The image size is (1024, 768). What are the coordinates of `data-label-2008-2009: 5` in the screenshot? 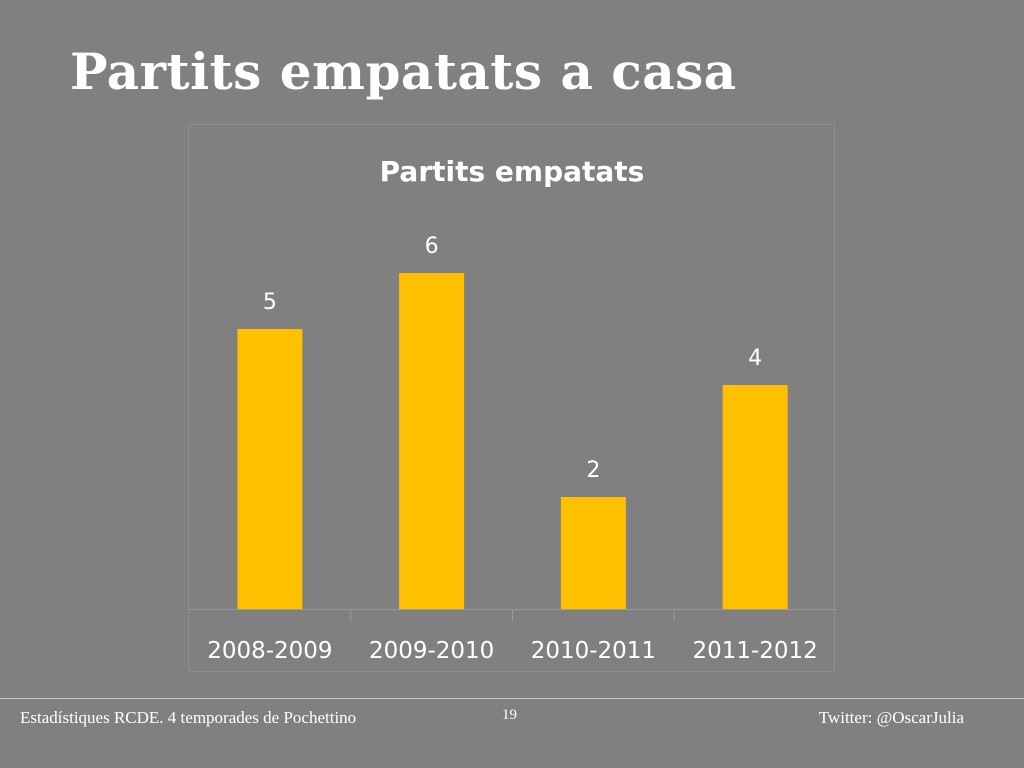 It's located at (270, 302).